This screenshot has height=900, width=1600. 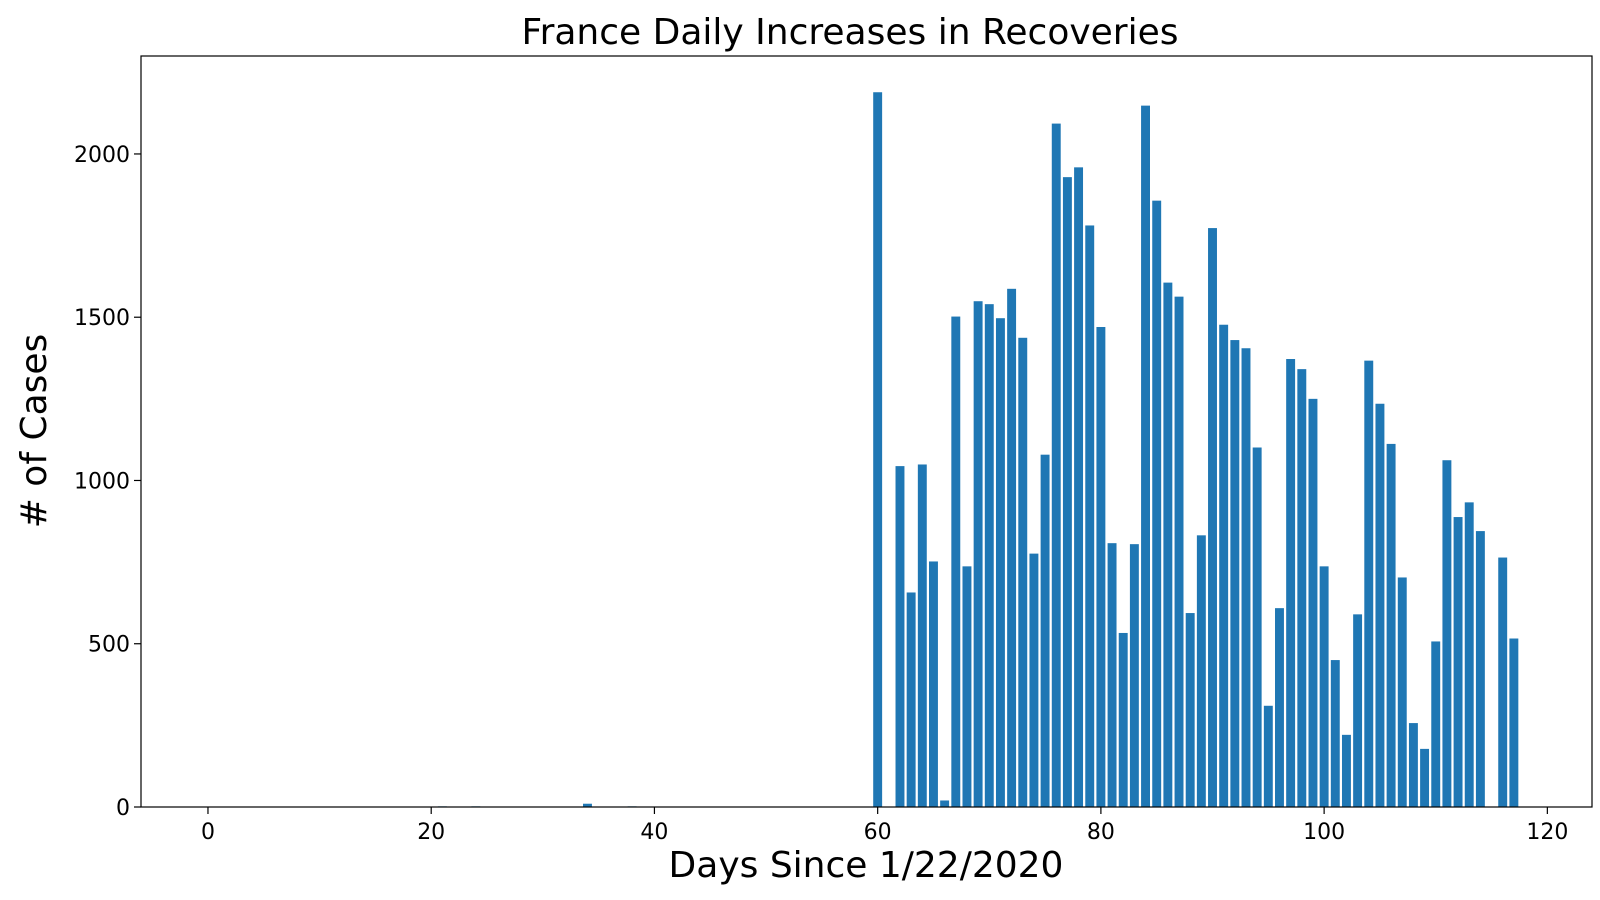 I want to click on y-tick-label: 1000, so click(x=102, y=481).